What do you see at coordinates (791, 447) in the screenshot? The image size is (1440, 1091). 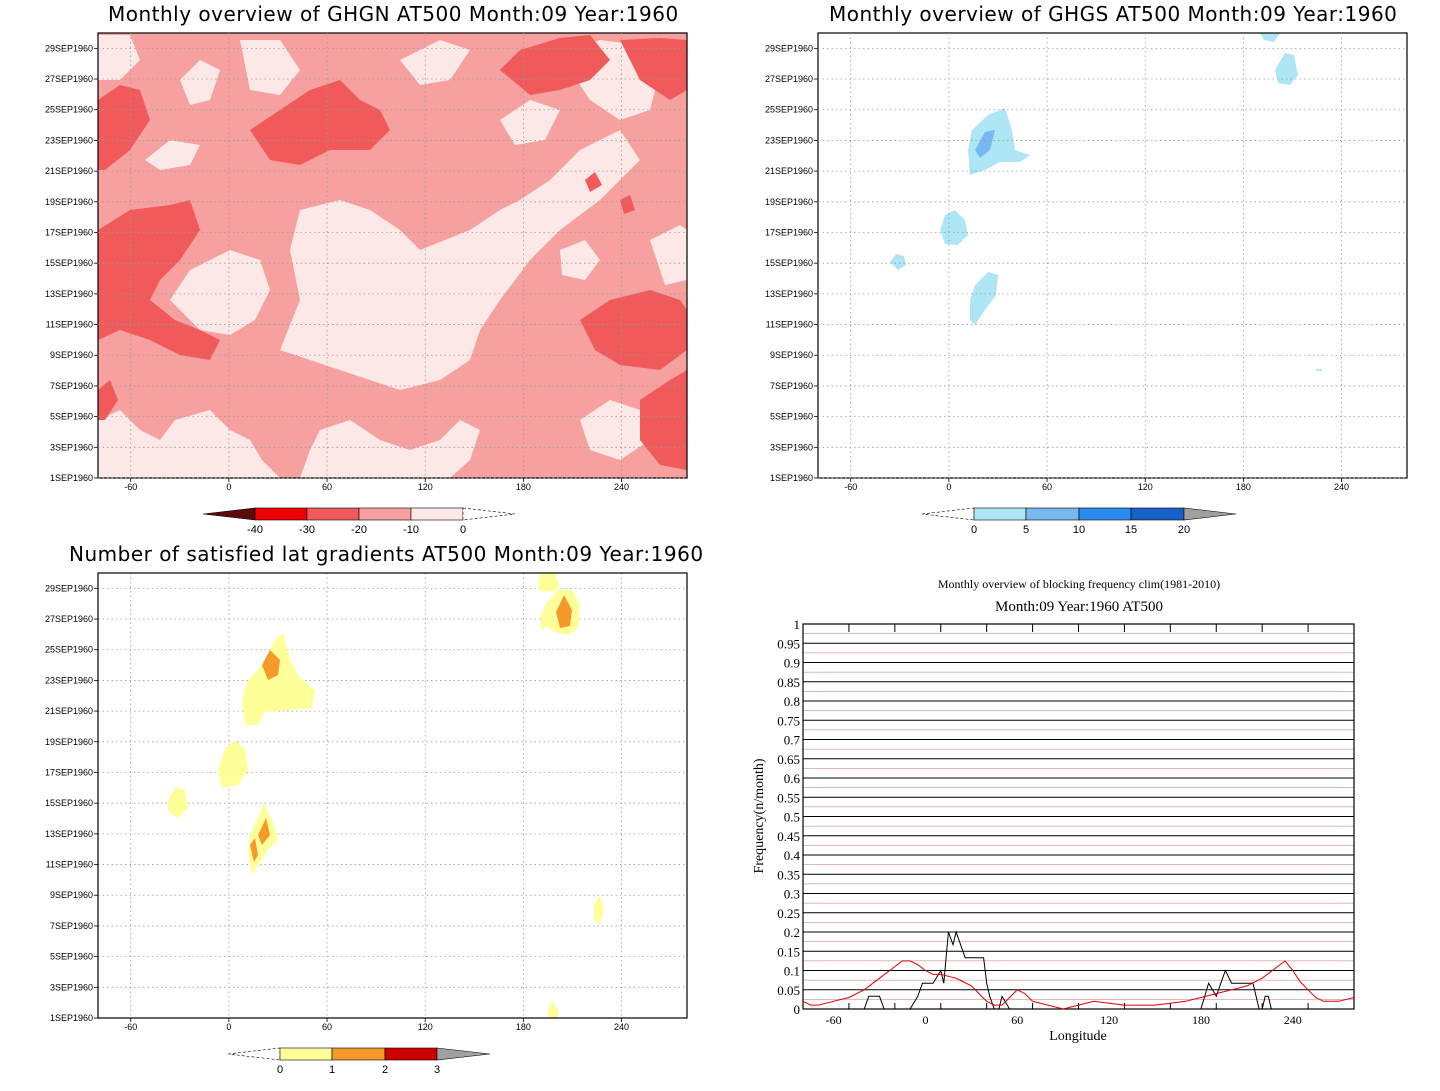 I see `p2-ytick-label-1: 3SEP1960` at bounding box center [791, 447].